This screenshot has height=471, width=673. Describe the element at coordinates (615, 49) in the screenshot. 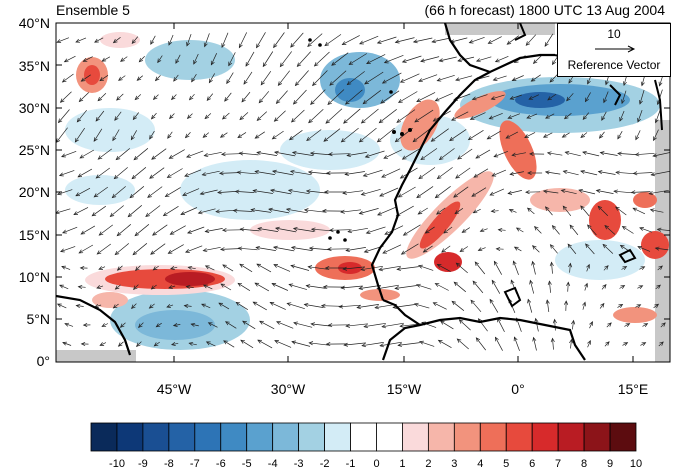

I see `reference-arrow-icon` at that location.